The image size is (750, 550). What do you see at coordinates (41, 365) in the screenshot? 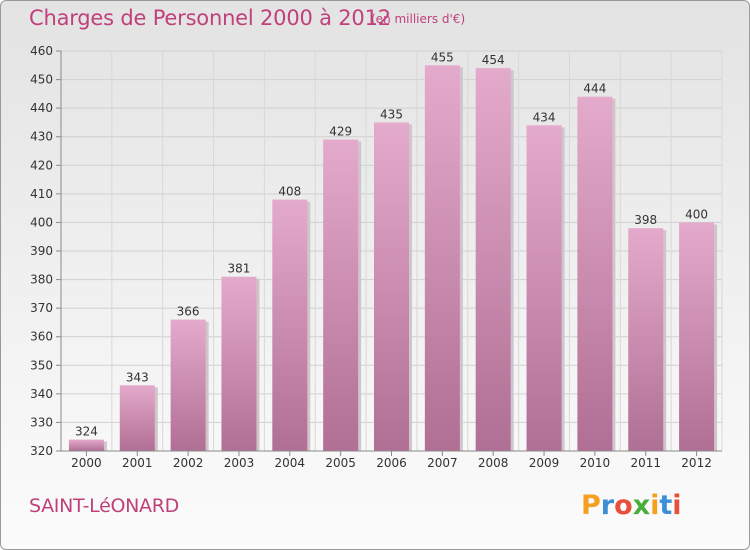
I see `y-tick-label: 350` at bounding box center [41, 365].